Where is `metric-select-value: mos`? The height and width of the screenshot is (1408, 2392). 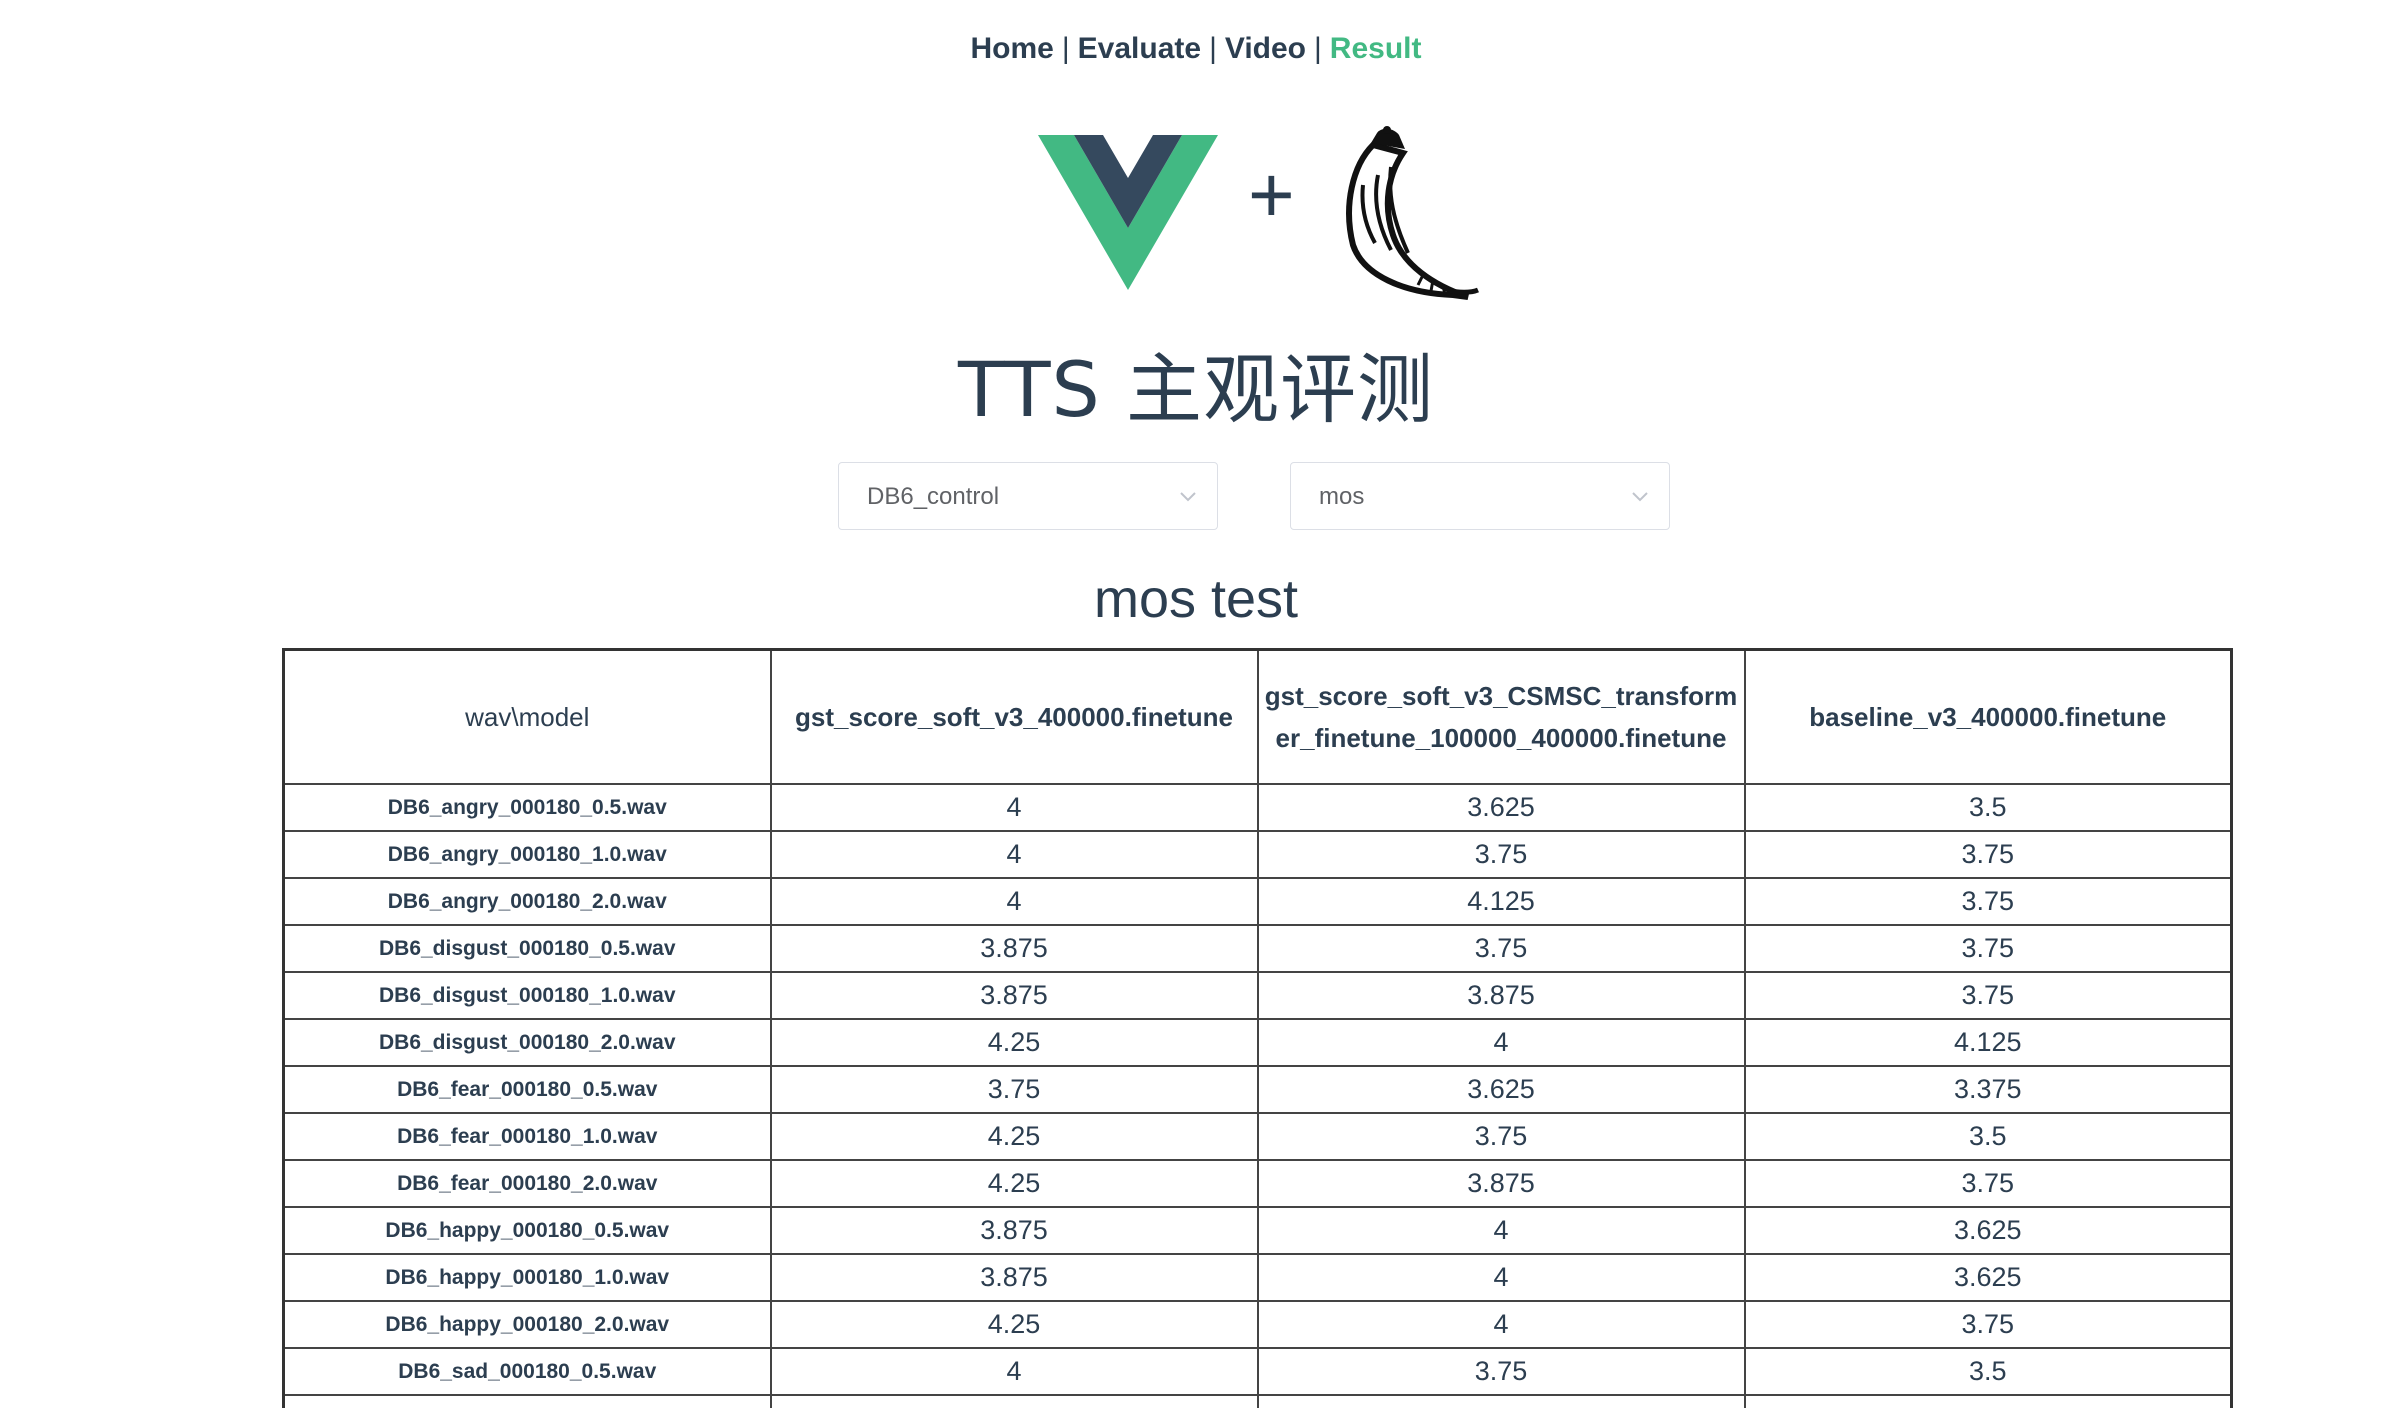 metric-select-value: mos is located at coordinates (1342, 496).